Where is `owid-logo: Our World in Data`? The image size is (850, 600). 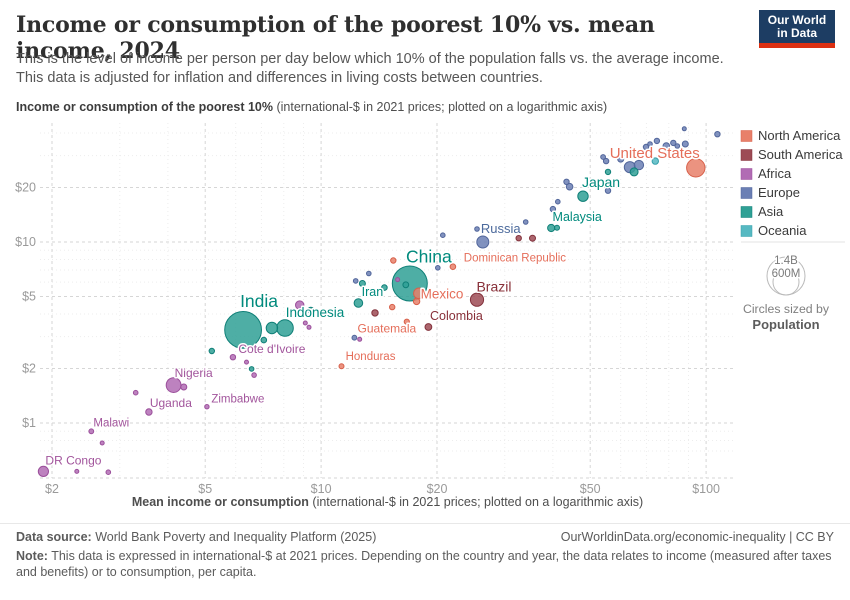 owid-logo: Our World in Data is located at coordinates (797, 29).